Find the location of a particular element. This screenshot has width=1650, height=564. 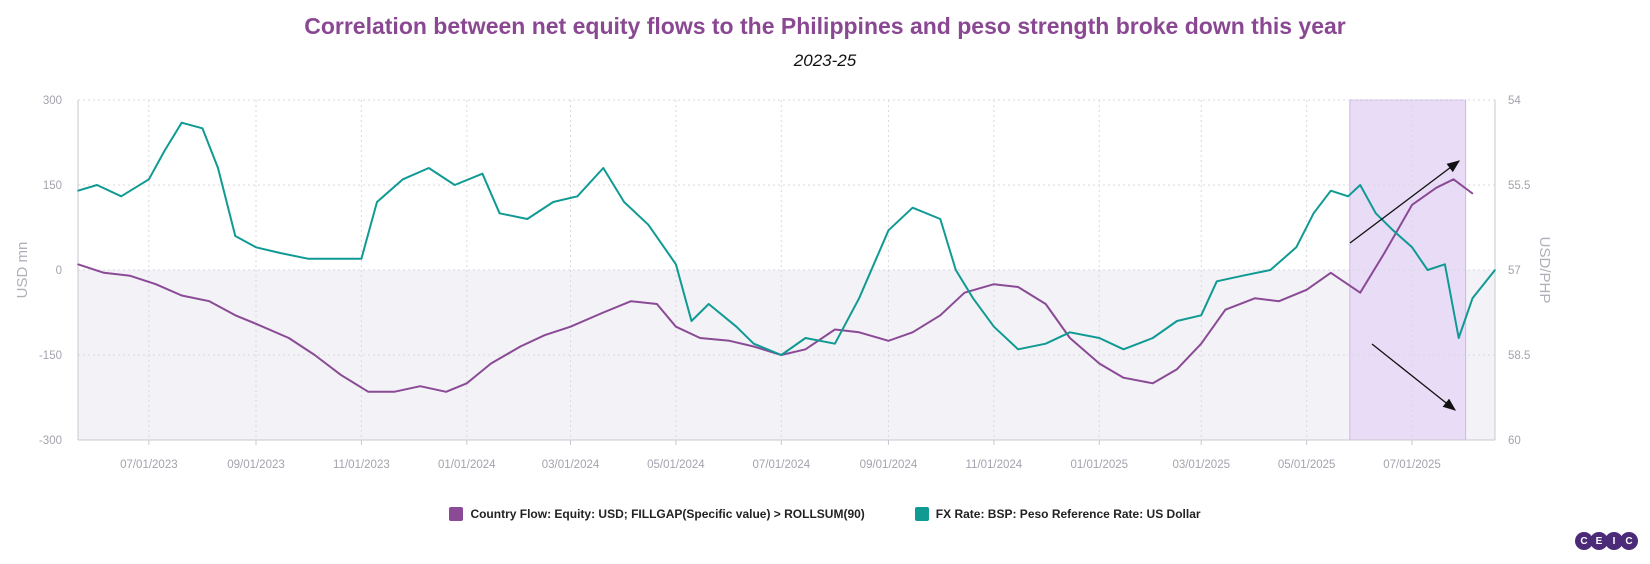

y-tick-label-left: -300 is located at coordinates (50, 441).